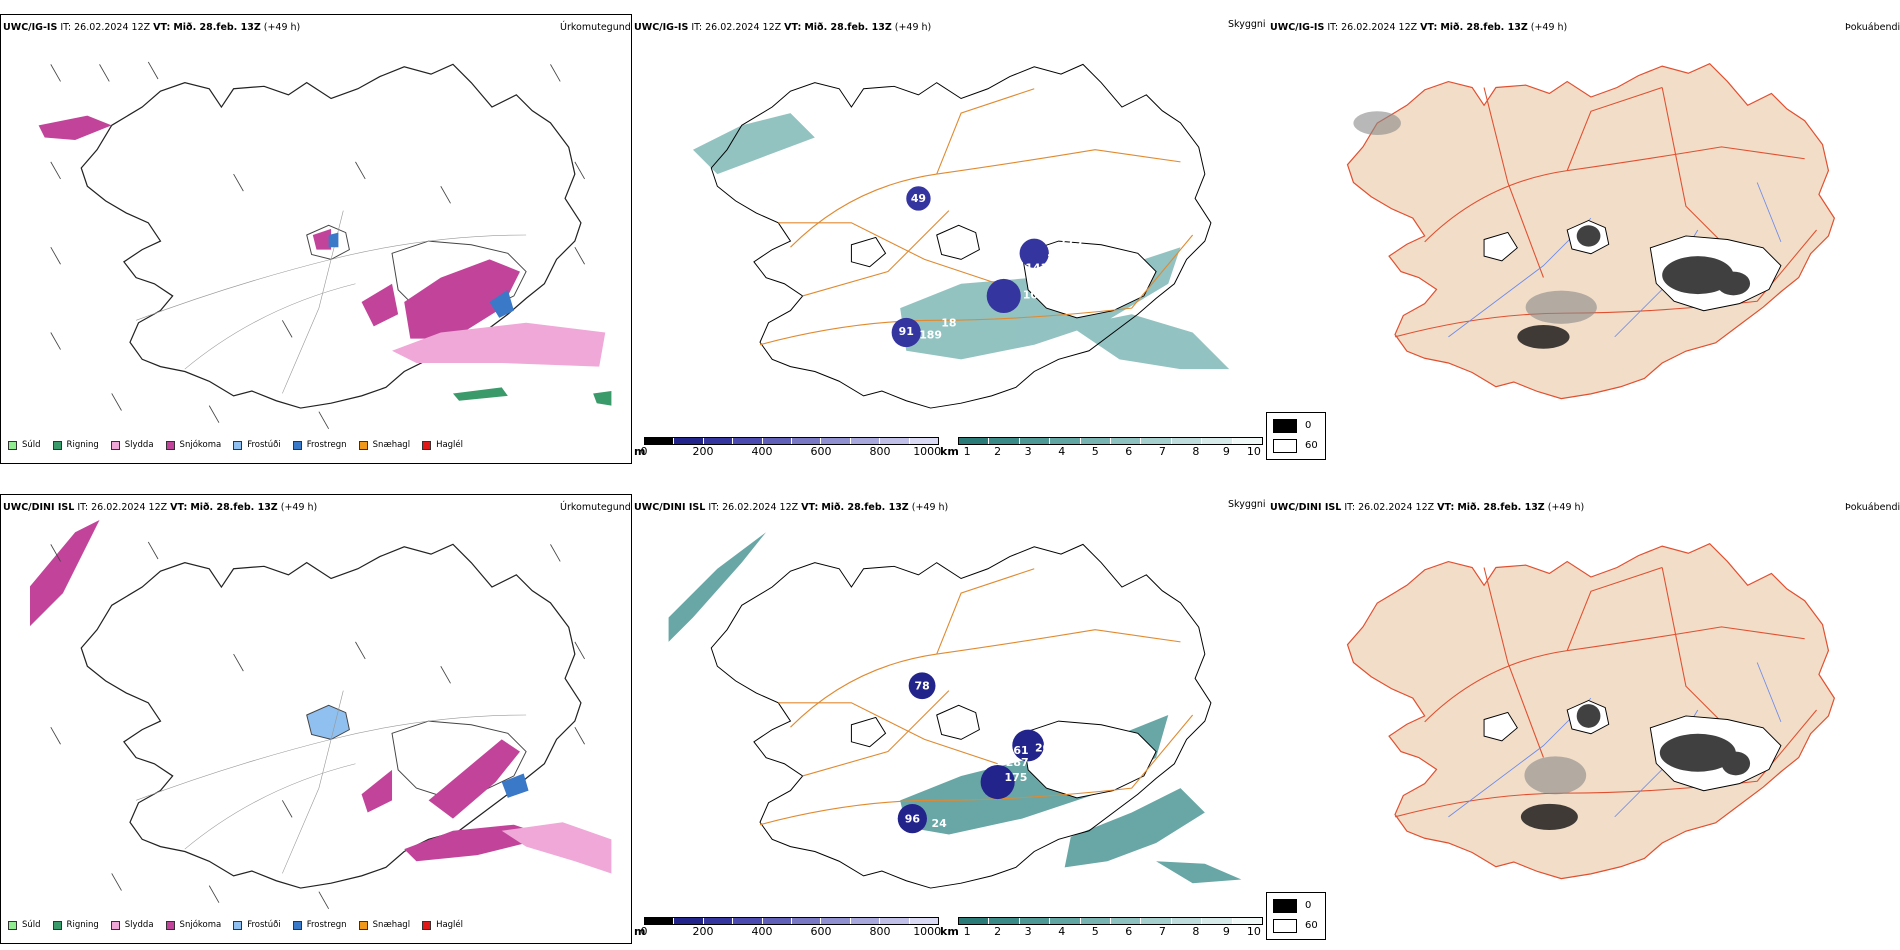  What do you see at coordinates (930, 335) in the screenshot?
I see `vis-label: 189` at bounding box center [930, 335].